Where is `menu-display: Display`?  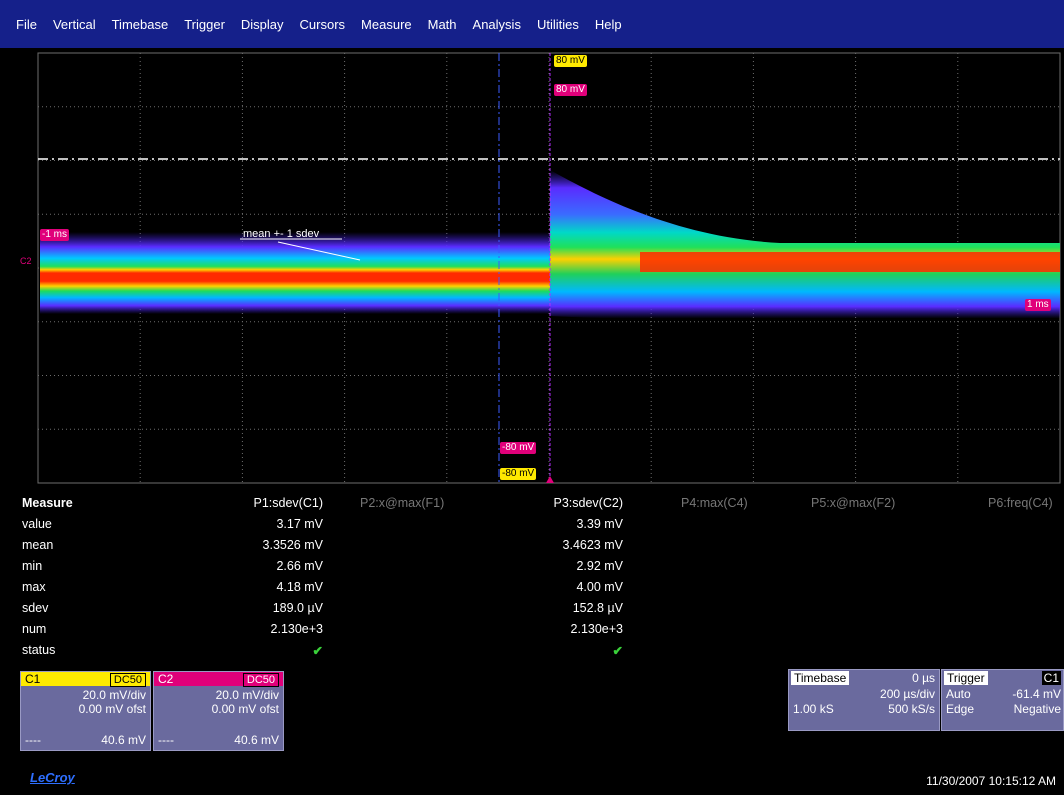 menu-display: Display is located at coordinates (262, 24).